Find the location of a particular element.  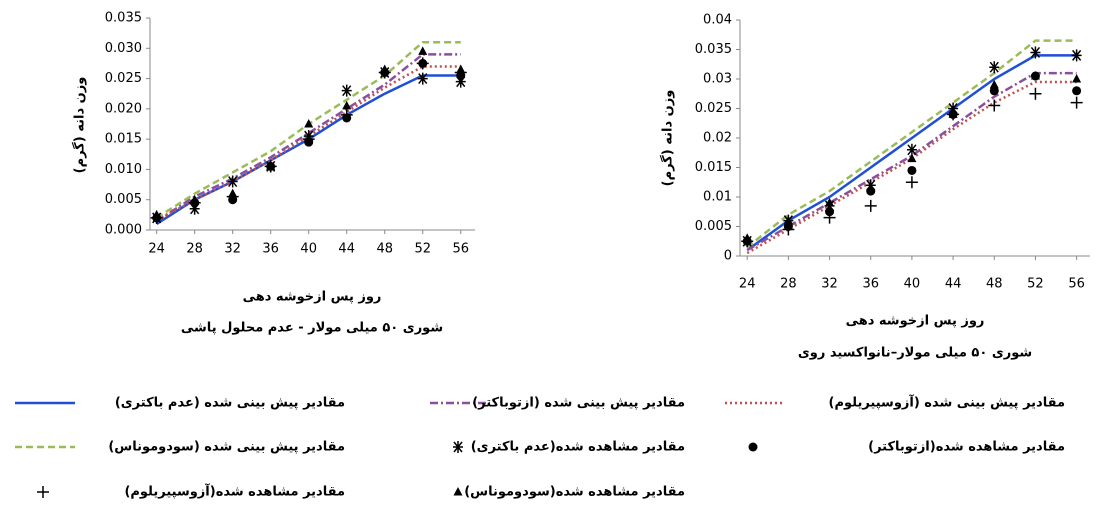

legend-label: مقادیر پیش بینی شده (ازتوباکتر) is located at coordinates (578, 403).